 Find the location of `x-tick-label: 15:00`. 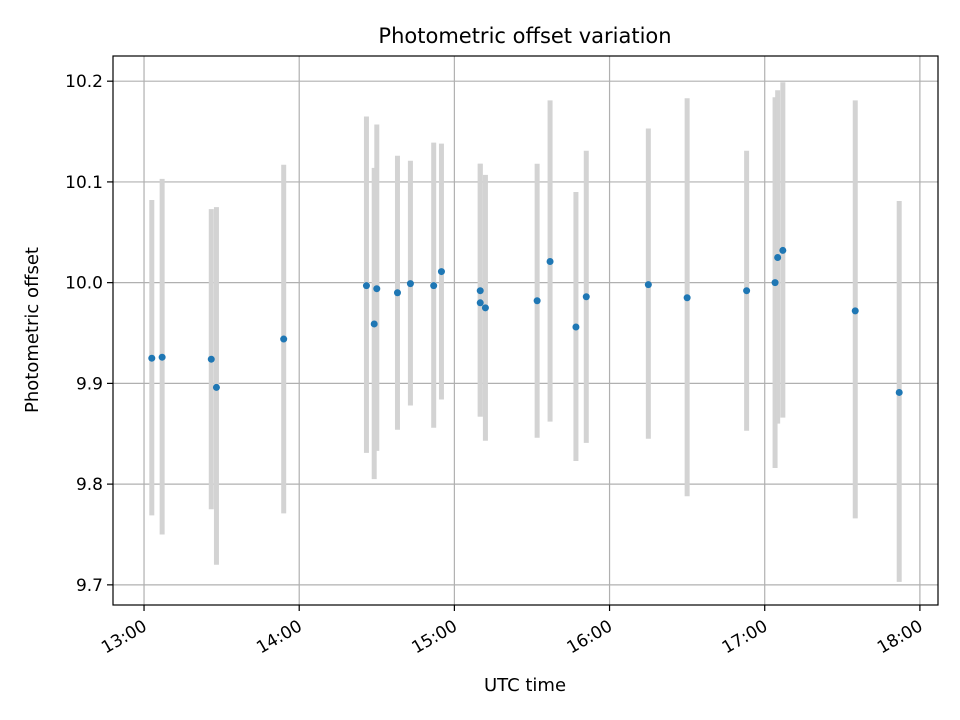

x-tick-label: 15:00 is located at coordinates (434, 637).